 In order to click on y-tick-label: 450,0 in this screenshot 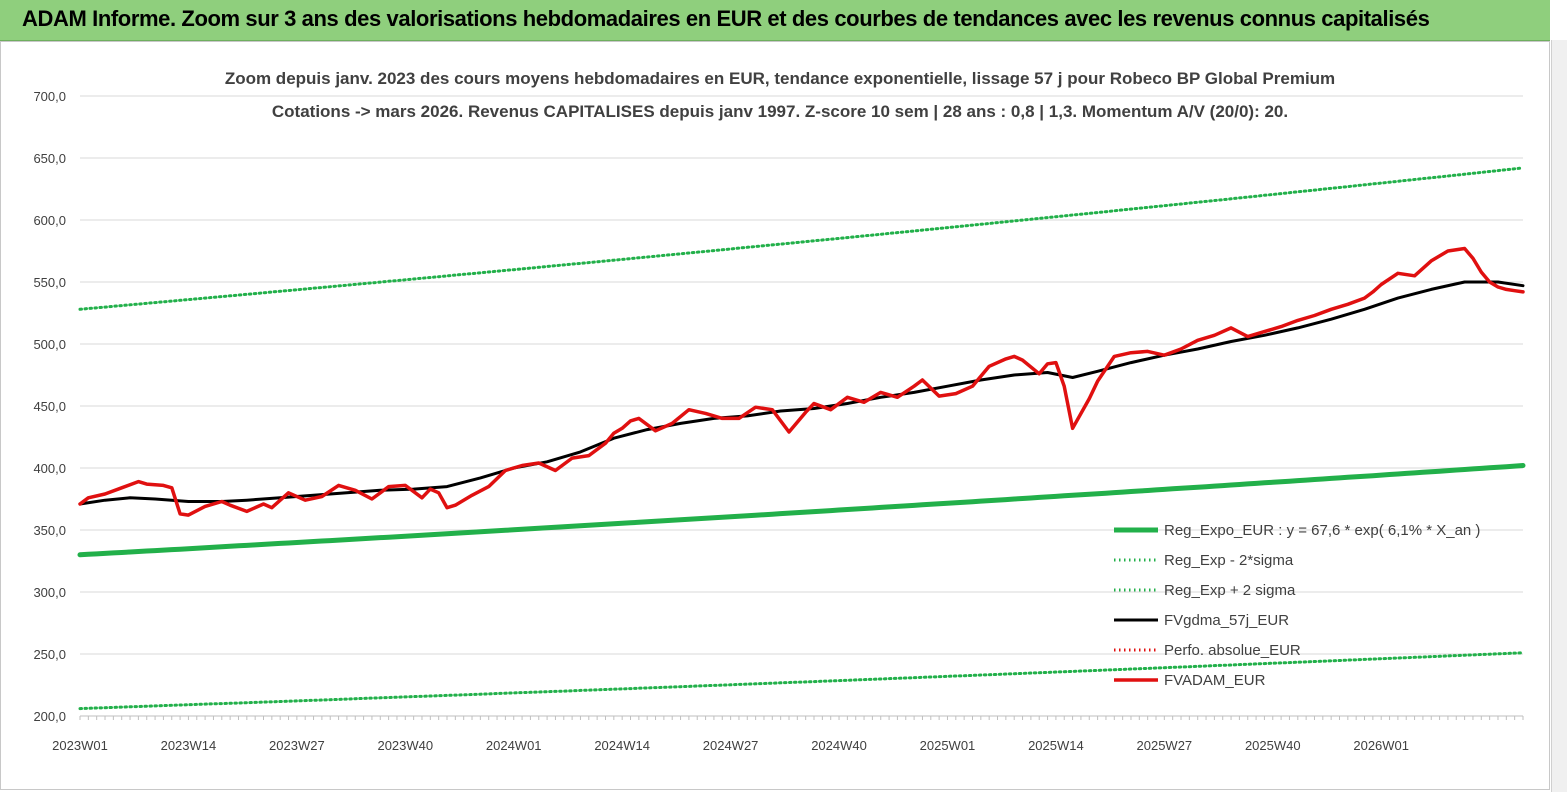, I will do `click(49, 406)`.